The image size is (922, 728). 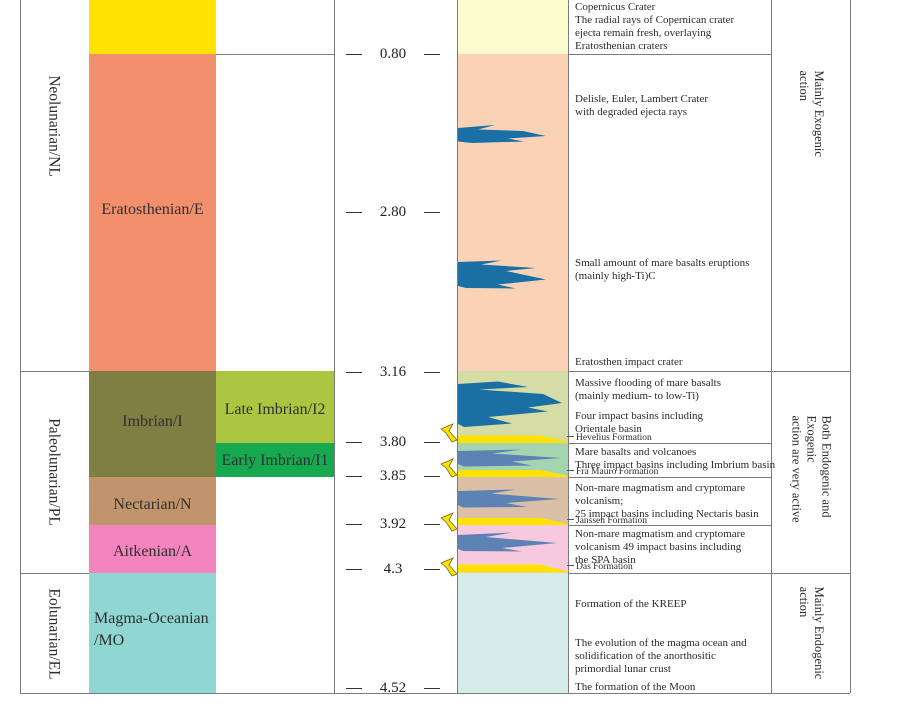 I want to click on border-right, so click(x=850, y=346).